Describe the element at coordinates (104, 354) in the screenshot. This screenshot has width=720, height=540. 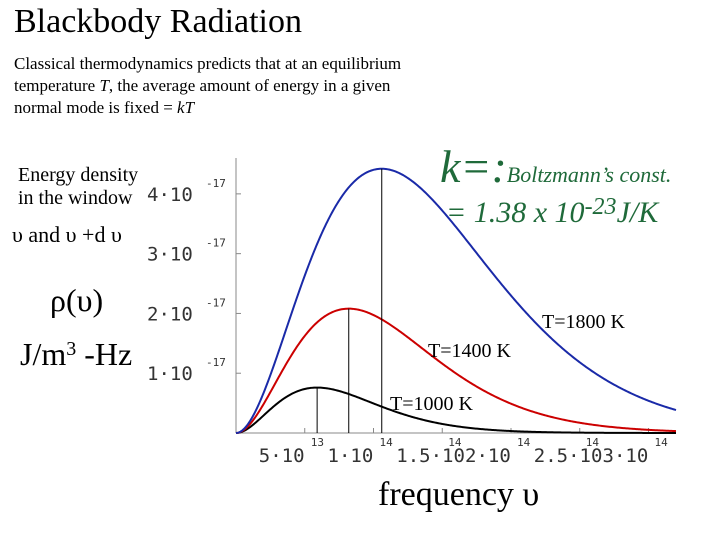
I see `units-b: -Hz` at that location.